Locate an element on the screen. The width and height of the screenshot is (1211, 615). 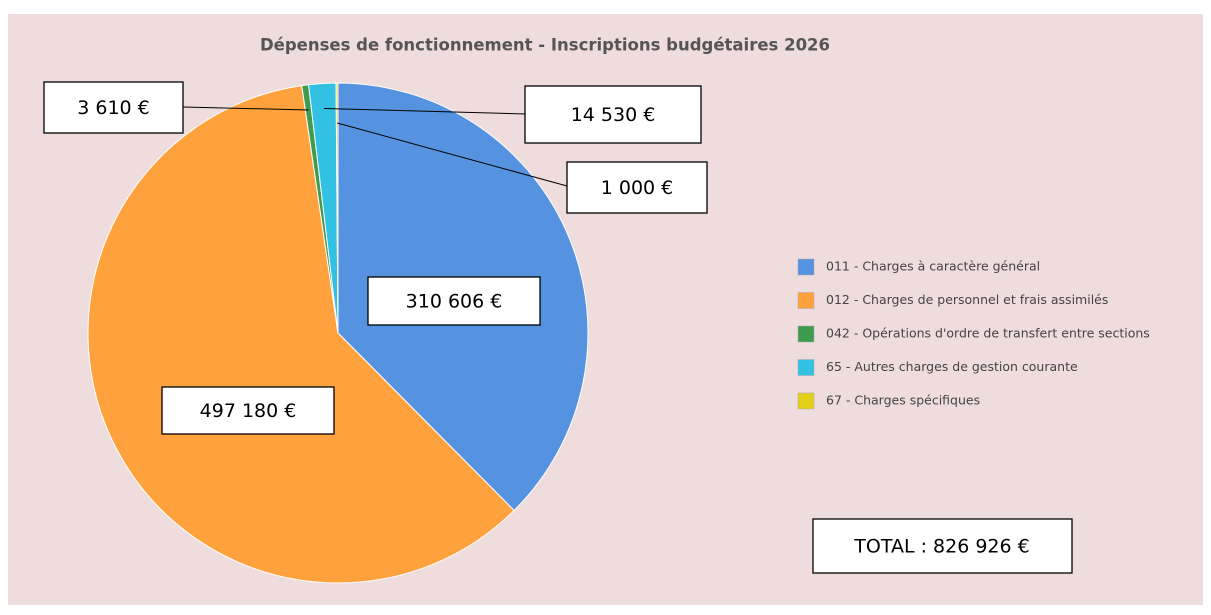
legend-label: 67 - Charges spécifiques is located at coordinates (903, 400).